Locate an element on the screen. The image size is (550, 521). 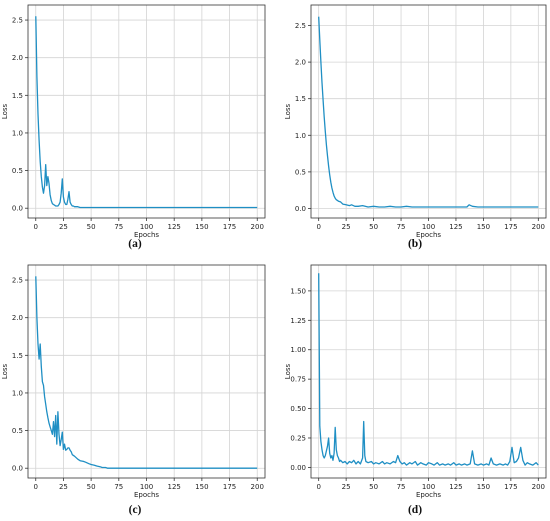
panel-caption: (c) is located at coordinates (135, 510).